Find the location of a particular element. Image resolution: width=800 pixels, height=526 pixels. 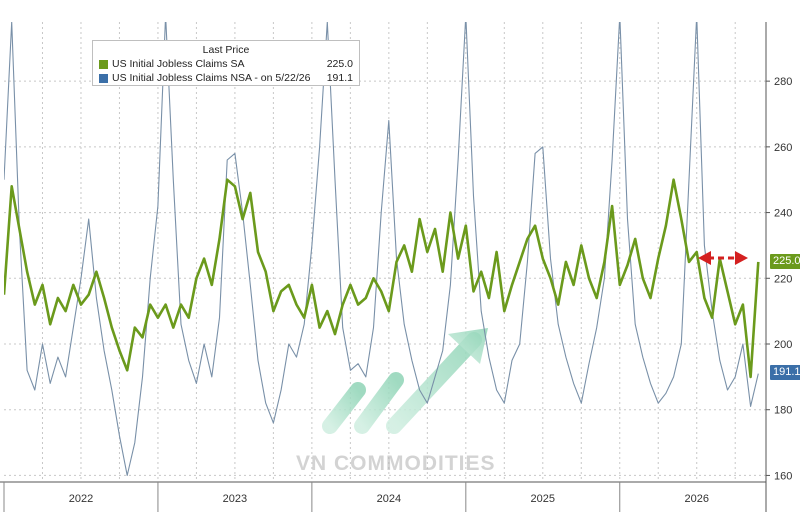

y-tick-label: 200 is located at coordinates (783, 345).